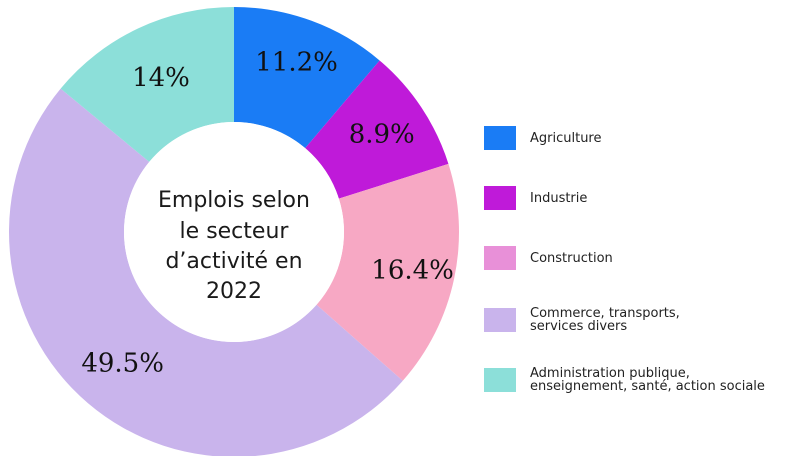  Describe the element at coordinates (500, 138) in the screenshot. I see `legend-swatch-agriculture` at that location.